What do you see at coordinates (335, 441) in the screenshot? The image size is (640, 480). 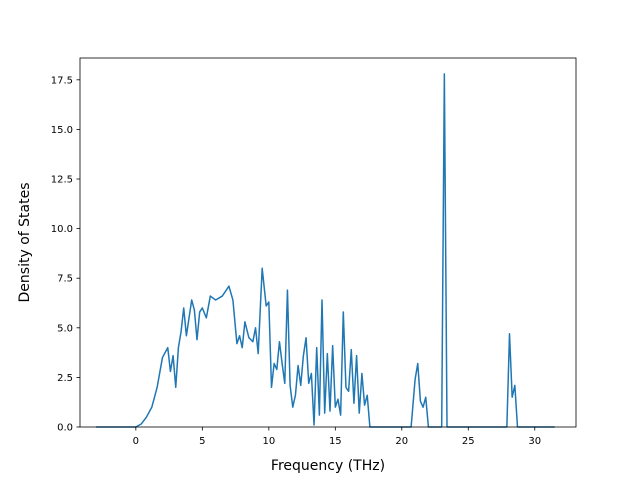 I see `x-tick-label: 15` at bounding box center [335, 441].